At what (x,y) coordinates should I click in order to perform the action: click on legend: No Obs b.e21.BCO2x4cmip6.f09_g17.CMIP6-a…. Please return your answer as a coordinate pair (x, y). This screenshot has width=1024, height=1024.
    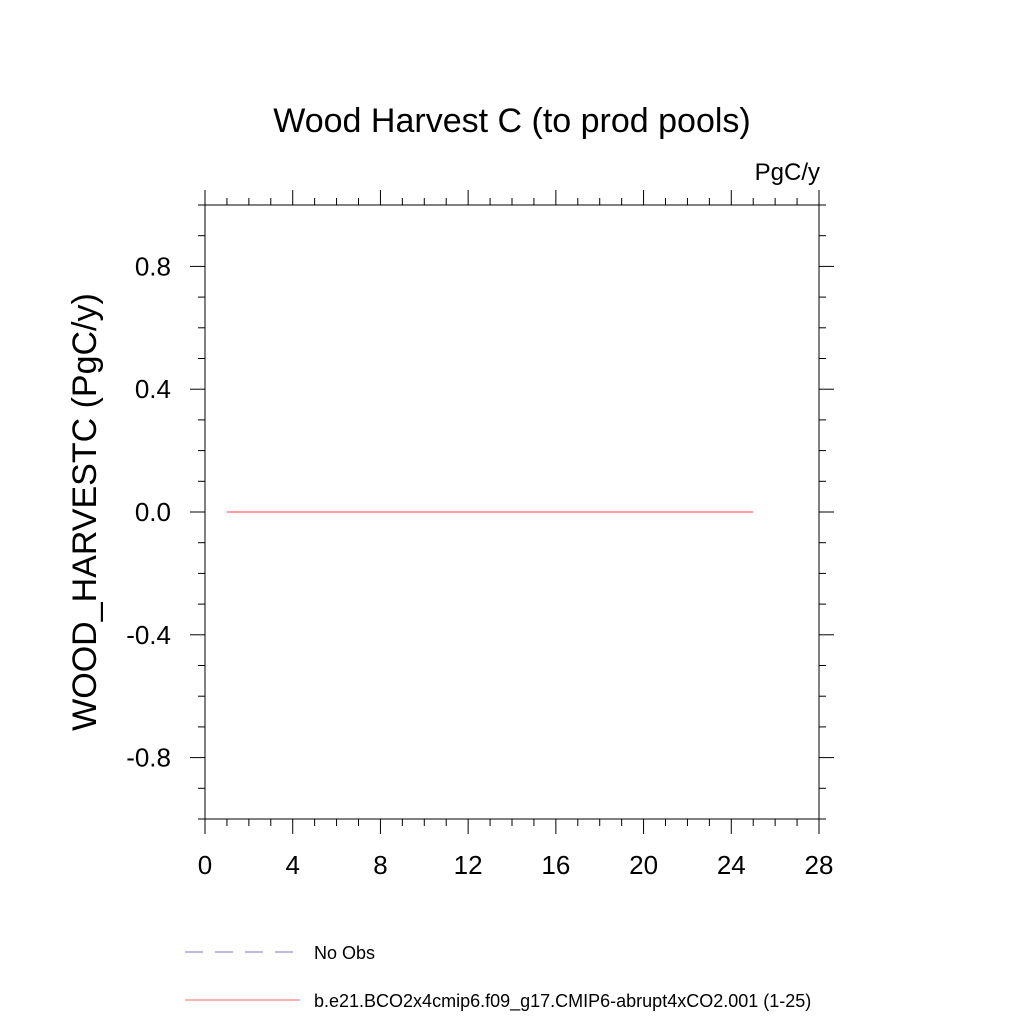
    Looking at the image, I should click on (498, 977).